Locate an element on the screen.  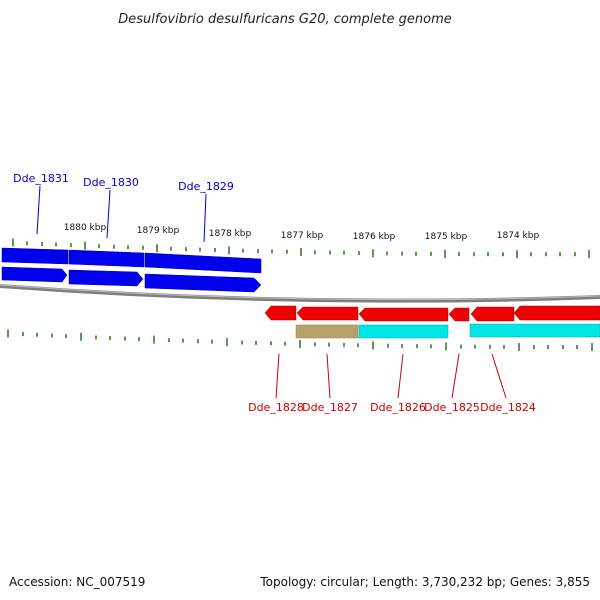
kbp-label-1880: 1880 kbp is located at coordinates (85, 228).